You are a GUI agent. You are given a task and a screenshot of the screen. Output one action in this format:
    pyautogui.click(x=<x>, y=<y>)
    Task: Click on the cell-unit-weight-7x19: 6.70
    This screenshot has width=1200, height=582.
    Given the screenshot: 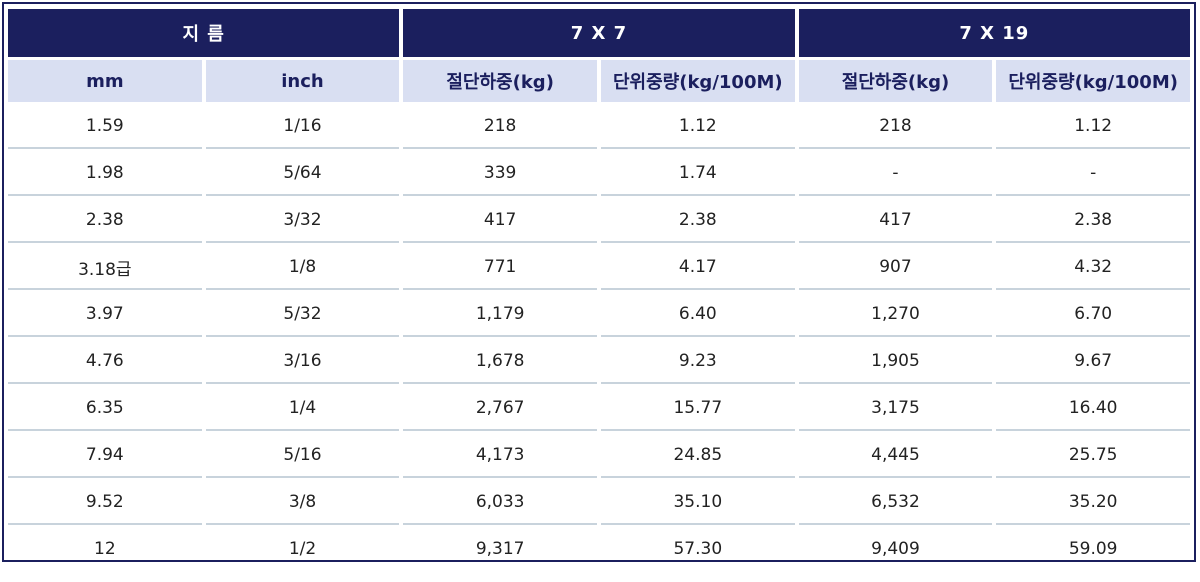 What is the action you would take?
    pyautogui.click(x=1093, y=315)
    